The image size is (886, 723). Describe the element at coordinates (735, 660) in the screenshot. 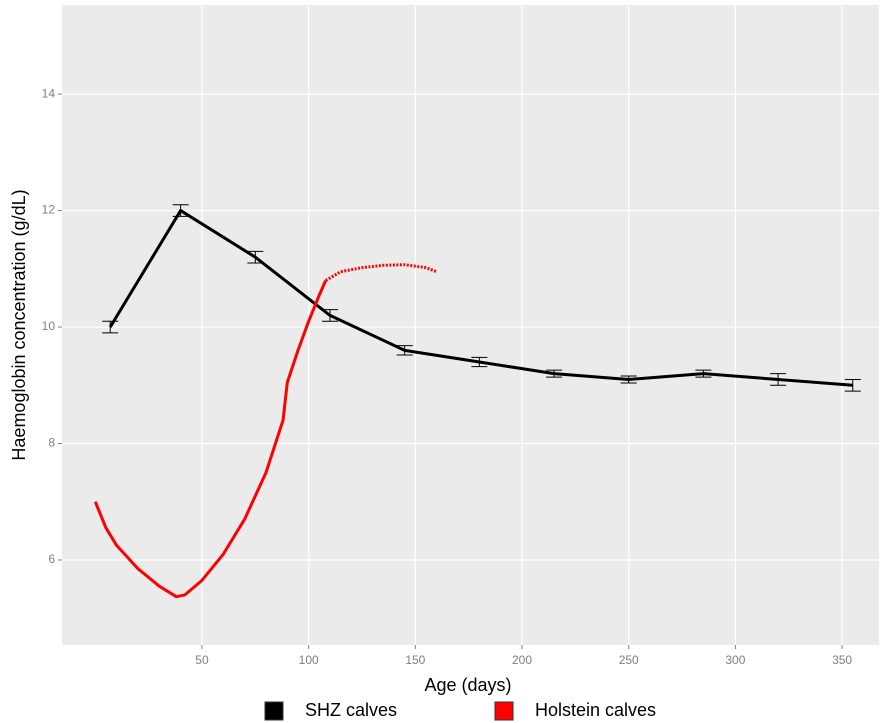

I see `x-tick-label: 300` at that location.